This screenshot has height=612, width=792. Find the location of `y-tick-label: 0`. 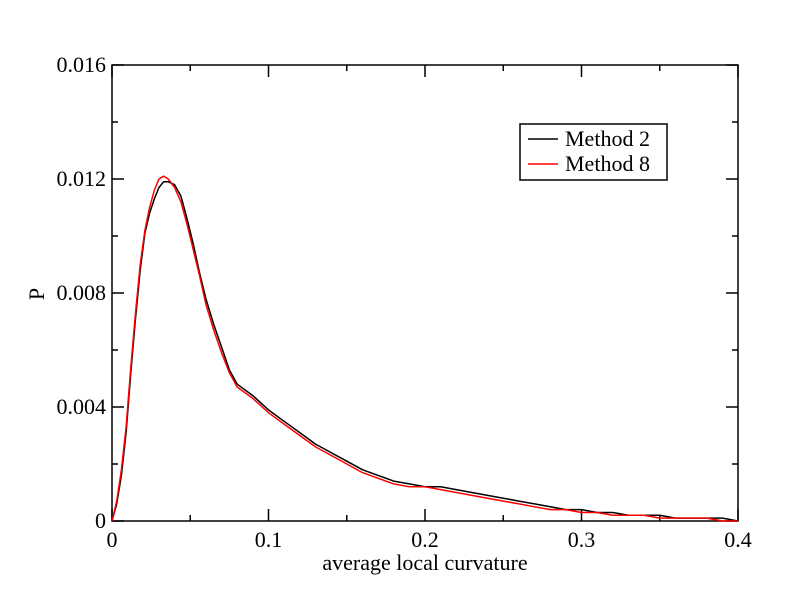

y-tick-label: 0 is located at coordinates (100, 520).